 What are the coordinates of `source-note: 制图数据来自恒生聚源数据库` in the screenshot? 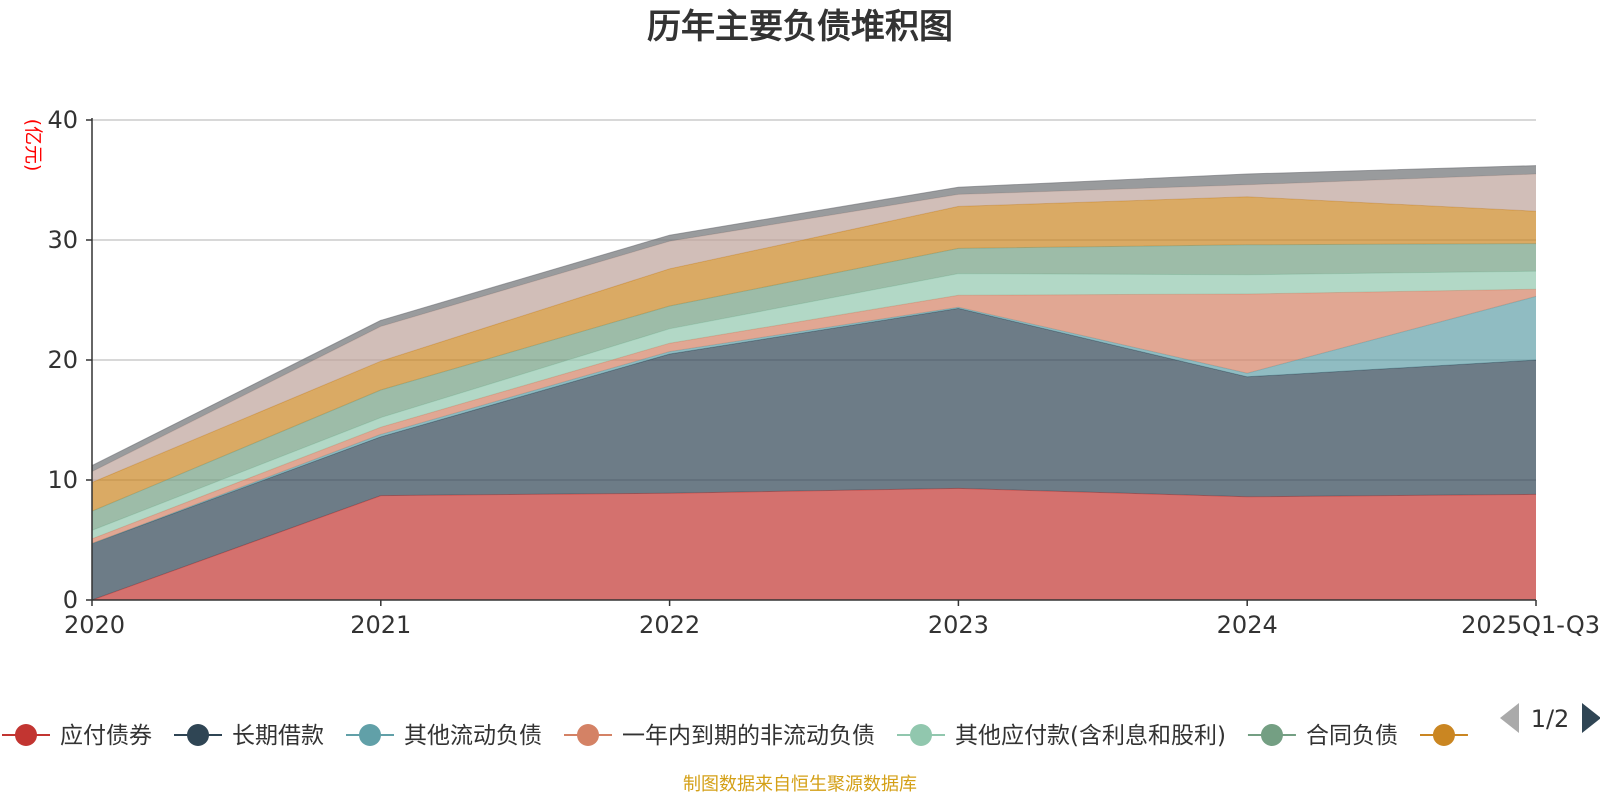 It's located at (800, 784).